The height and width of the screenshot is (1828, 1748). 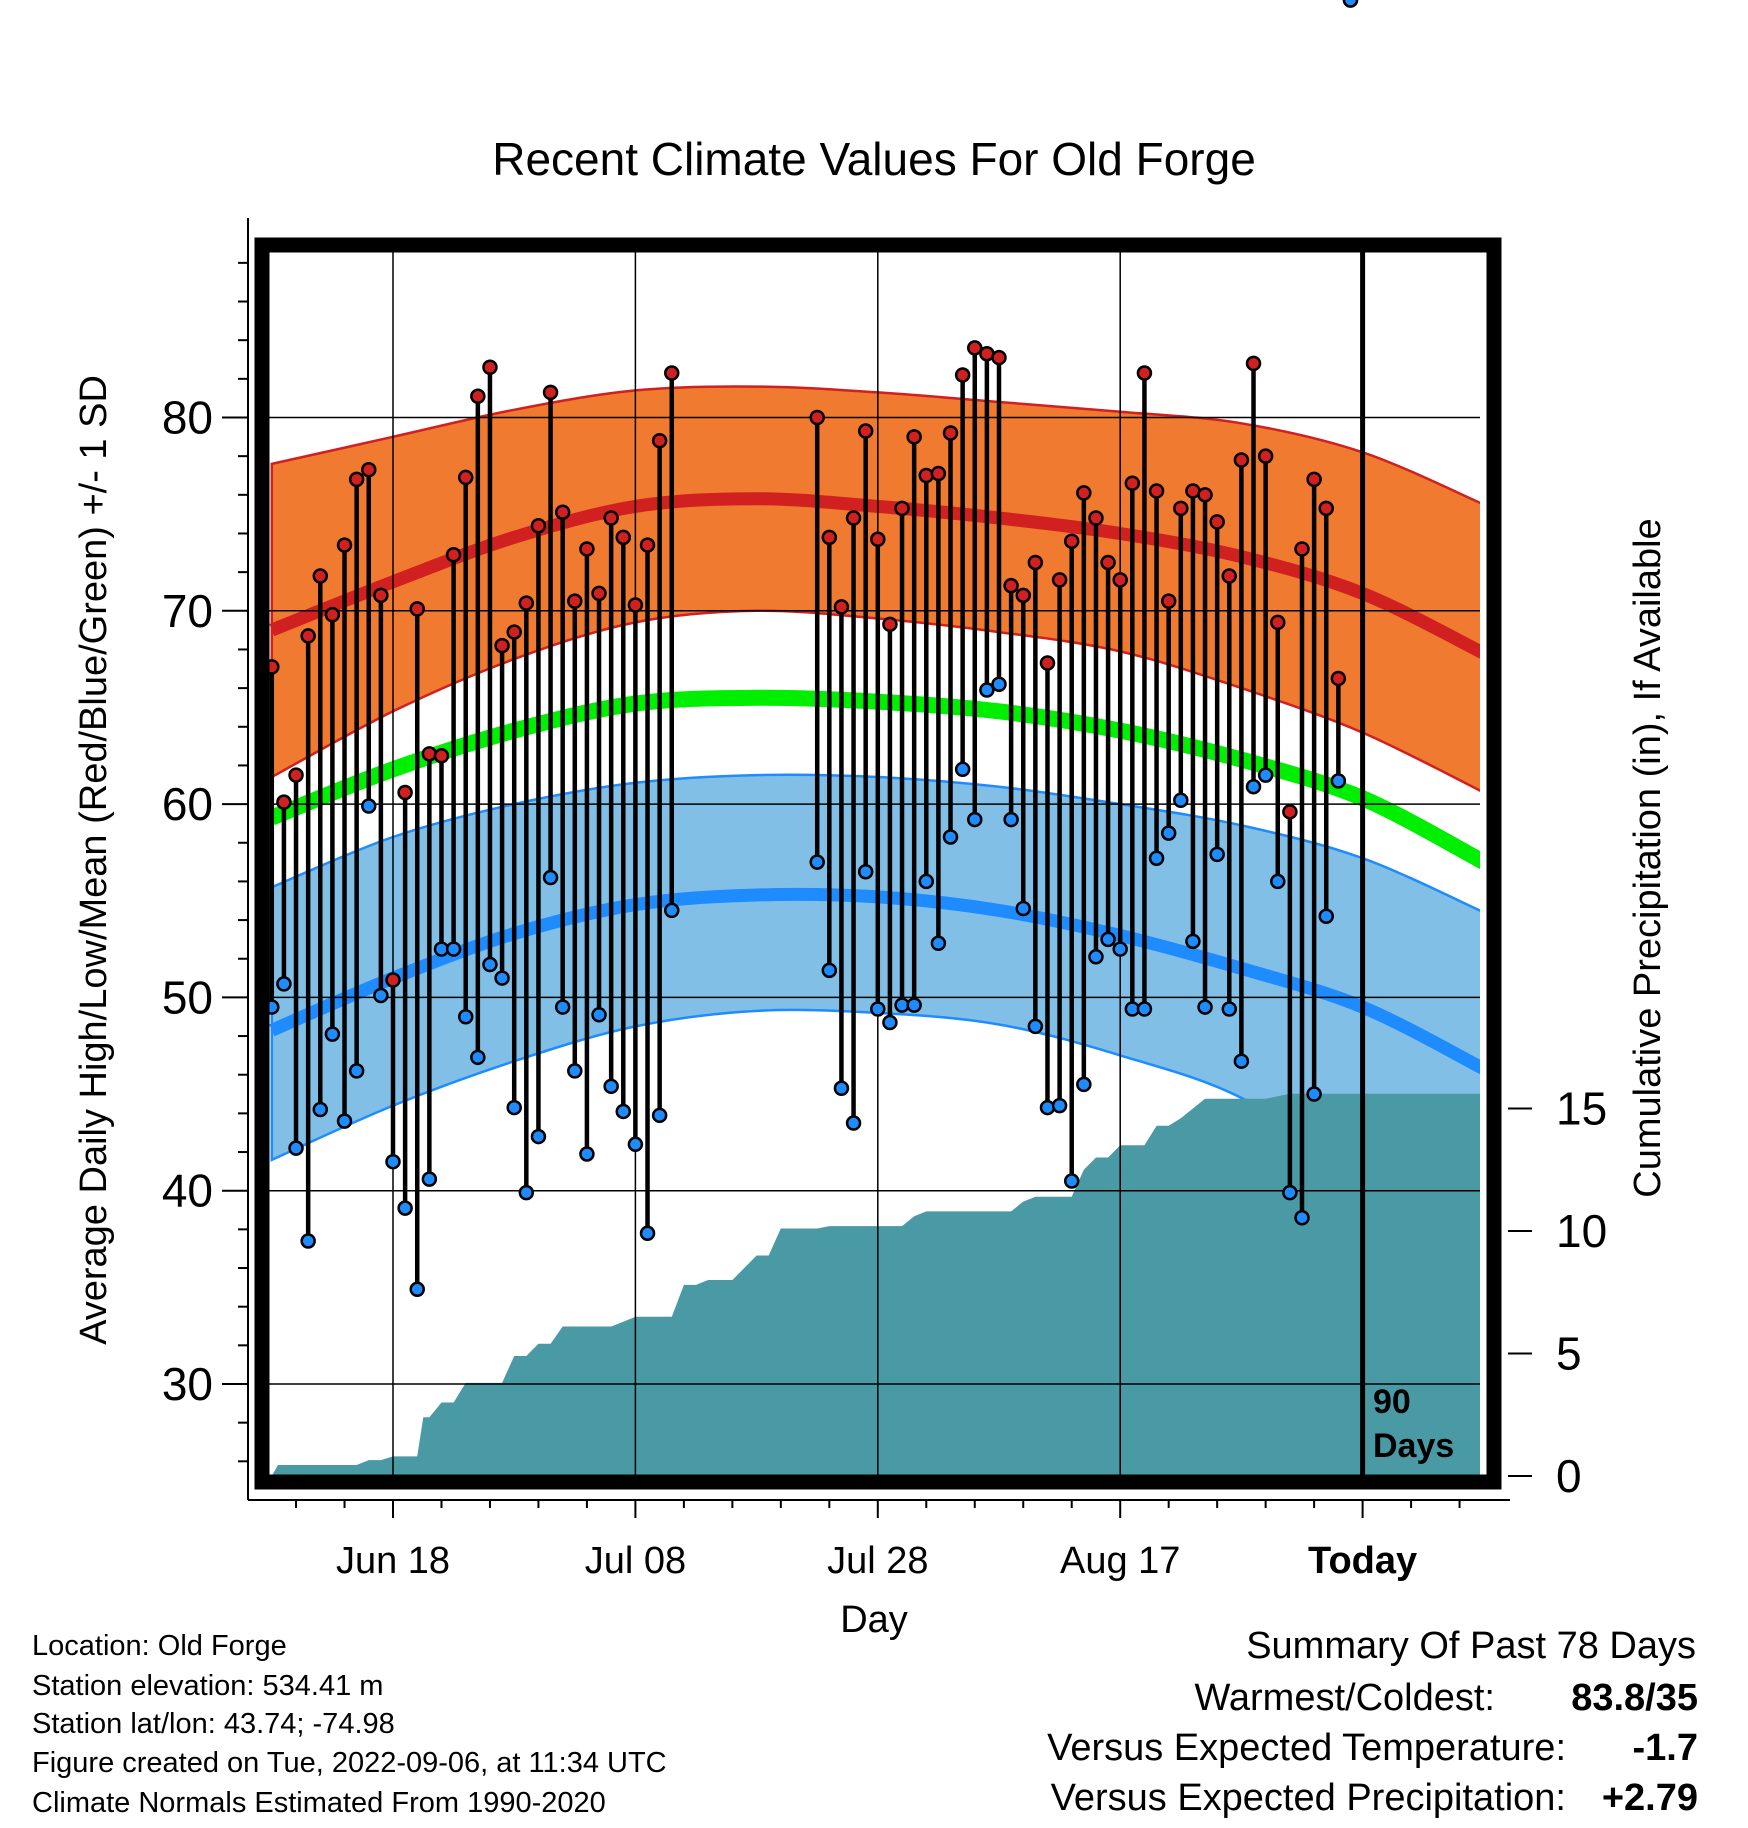 What do you see at coordinates (875, 1284) in the screenshot?
I see `precipitation-area` at bounding box center [875, 1284].